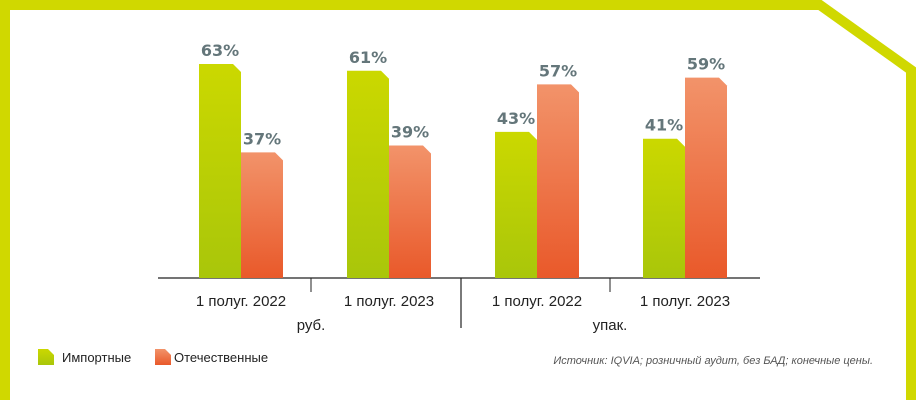 This screenshot has height=400, width=916. I want to click on category-label-1: 1 полуг. 2022, so click(241, 301).